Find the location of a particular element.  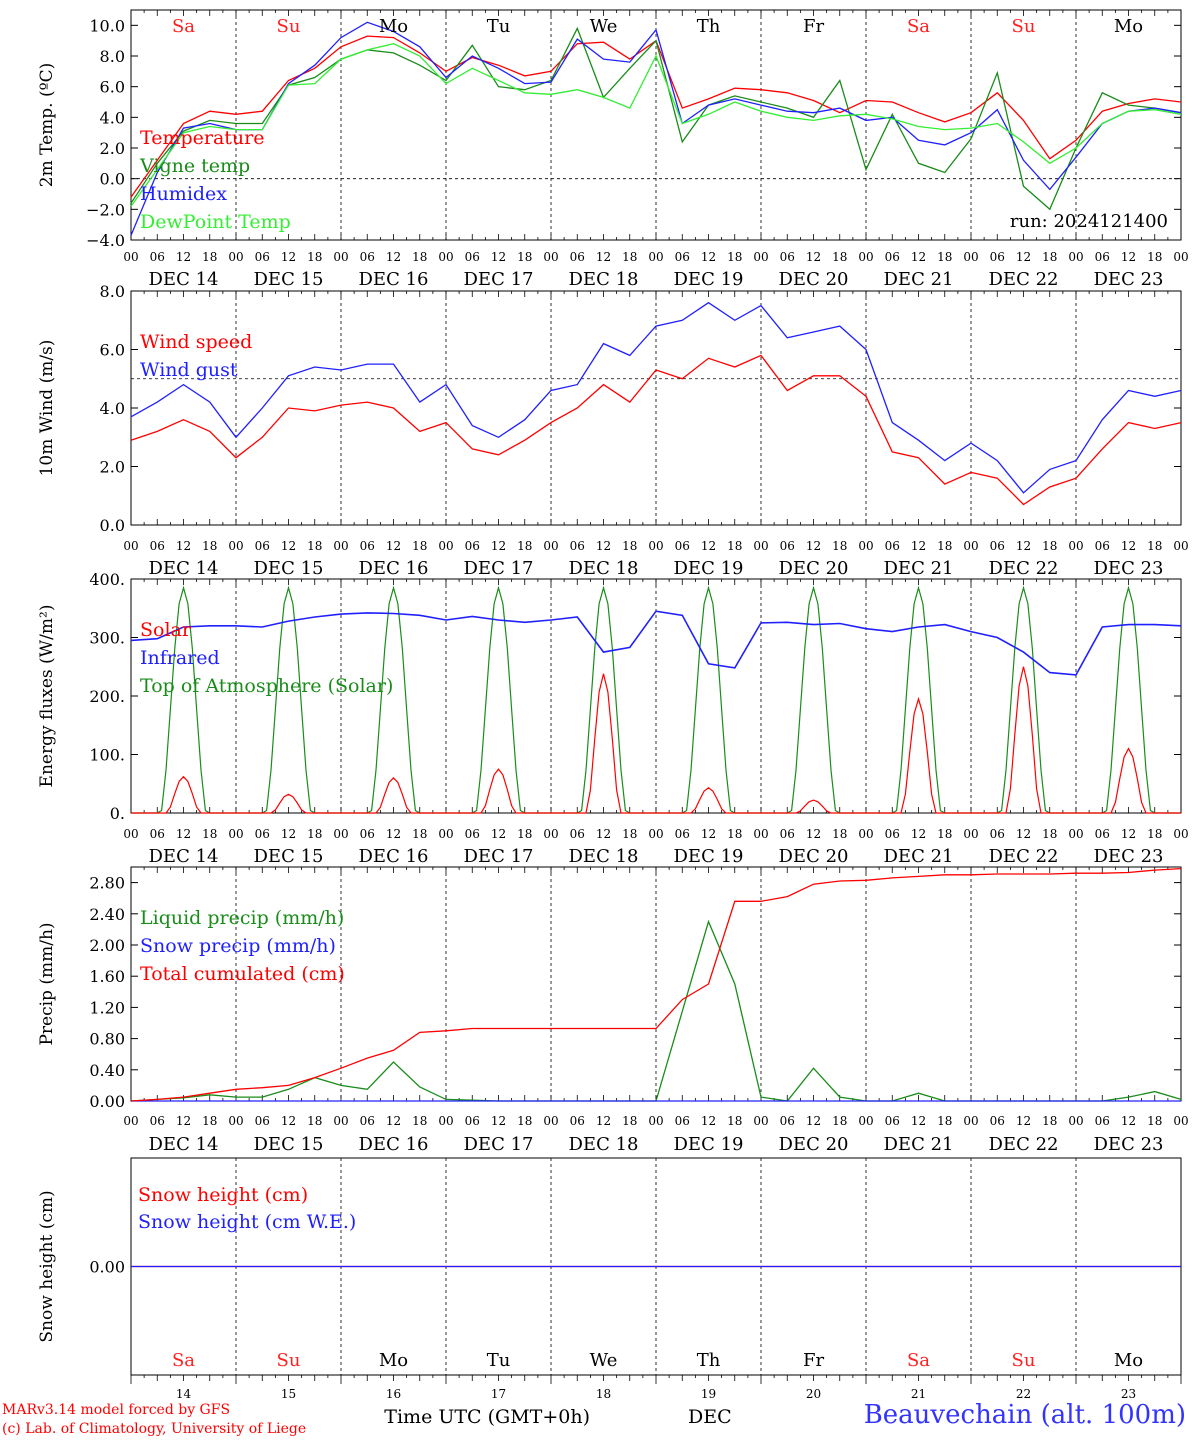

wind-day-label: DEC 14 is located at coordinates (184, 568).